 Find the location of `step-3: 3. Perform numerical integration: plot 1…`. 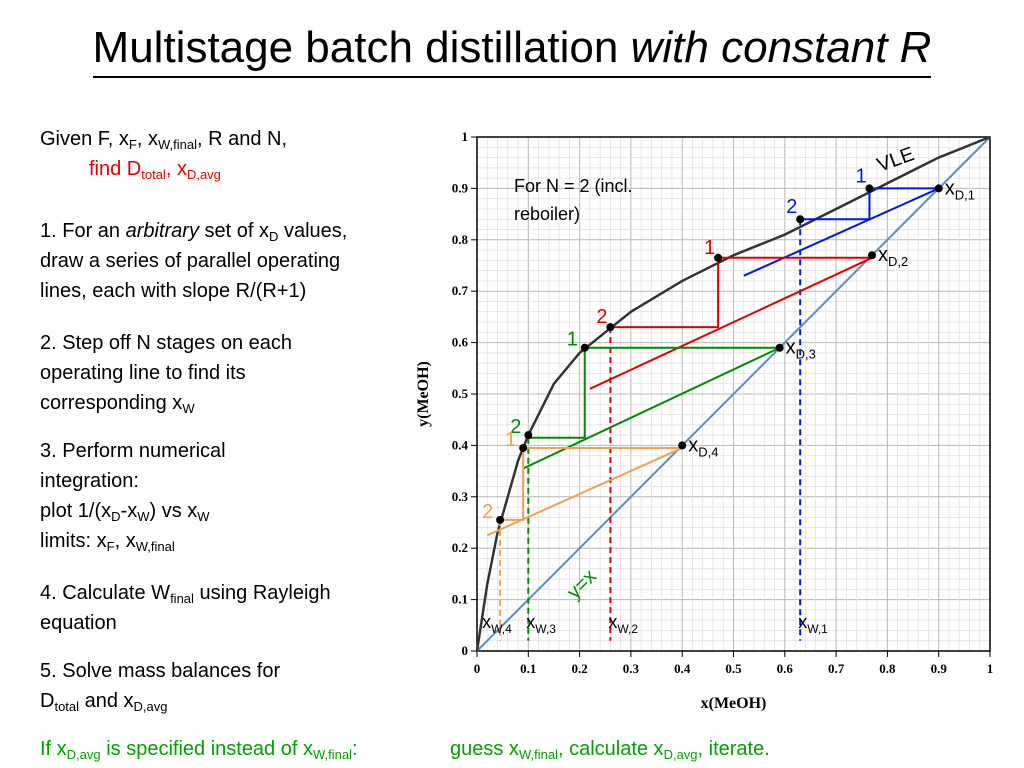

step-3: 3. Perform numerical integration: plot 1… is located at coordinates (133, 496).